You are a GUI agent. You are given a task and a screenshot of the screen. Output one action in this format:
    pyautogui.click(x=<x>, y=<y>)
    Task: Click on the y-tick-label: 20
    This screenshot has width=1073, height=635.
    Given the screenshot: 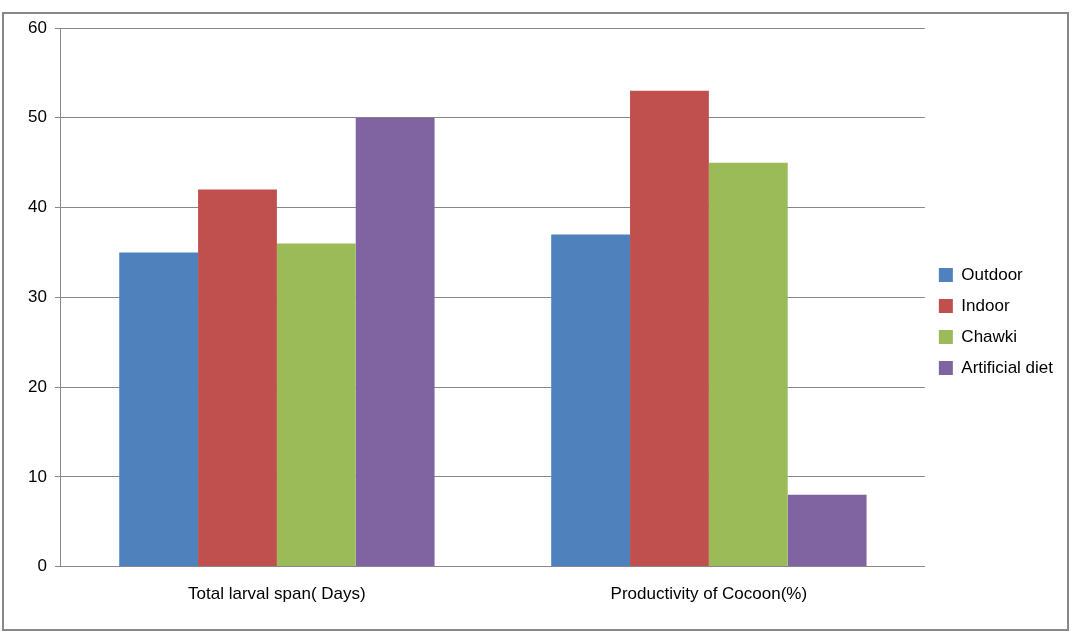 What is the action you would take?
    pyautogui.click(x=37, y=386)
    